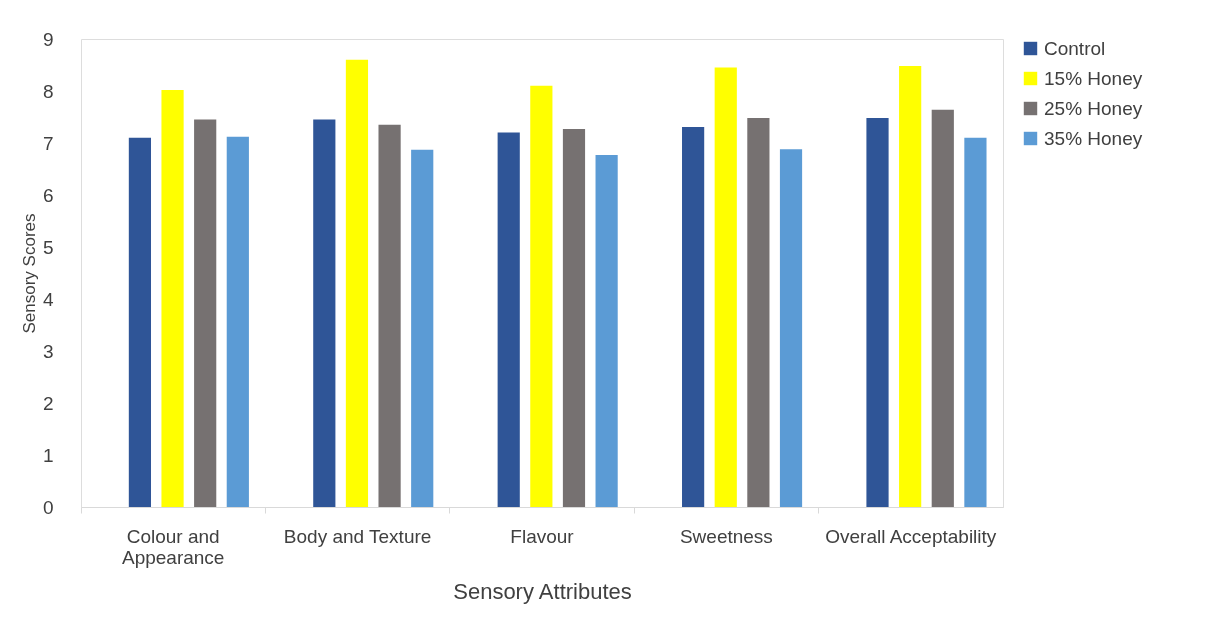 Image resolution: width=1214 pixels, height=617 pixels. What do you see at coordinates (1093, 108) in the screenshot?
I see `legend-label: 25% Honey` at bounding box center [1093, 108].